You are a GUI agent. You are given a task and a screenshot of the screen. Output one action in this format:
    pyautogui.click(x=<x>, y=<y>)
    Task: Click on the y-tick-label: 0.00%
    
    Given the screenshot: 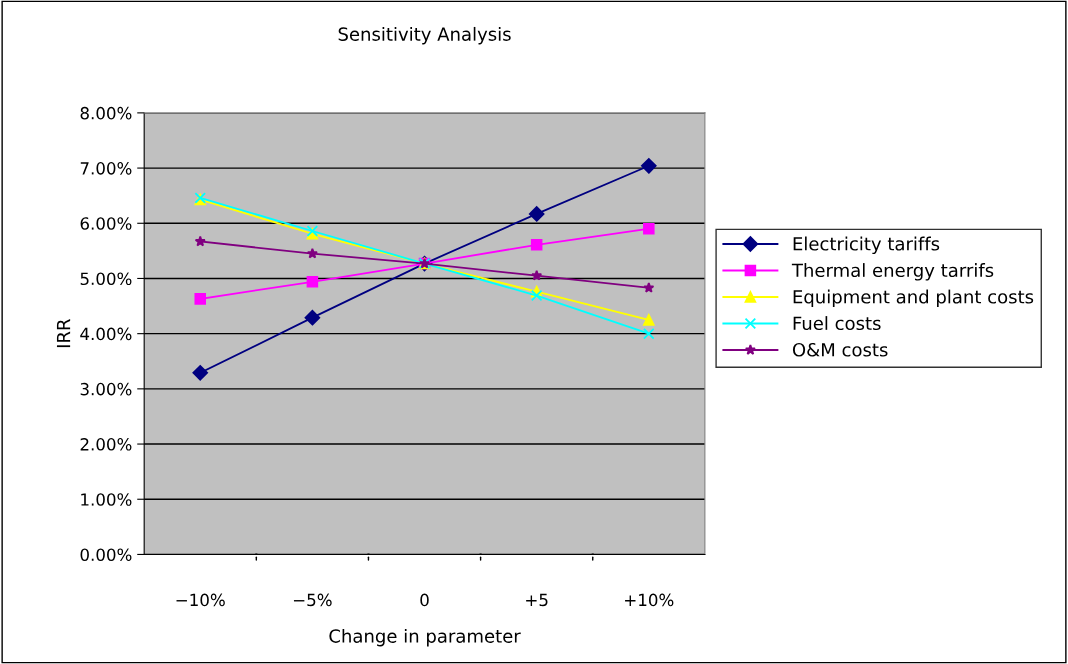 What is the action you would take?
    pyautogui.click(x=106, y=555)
    